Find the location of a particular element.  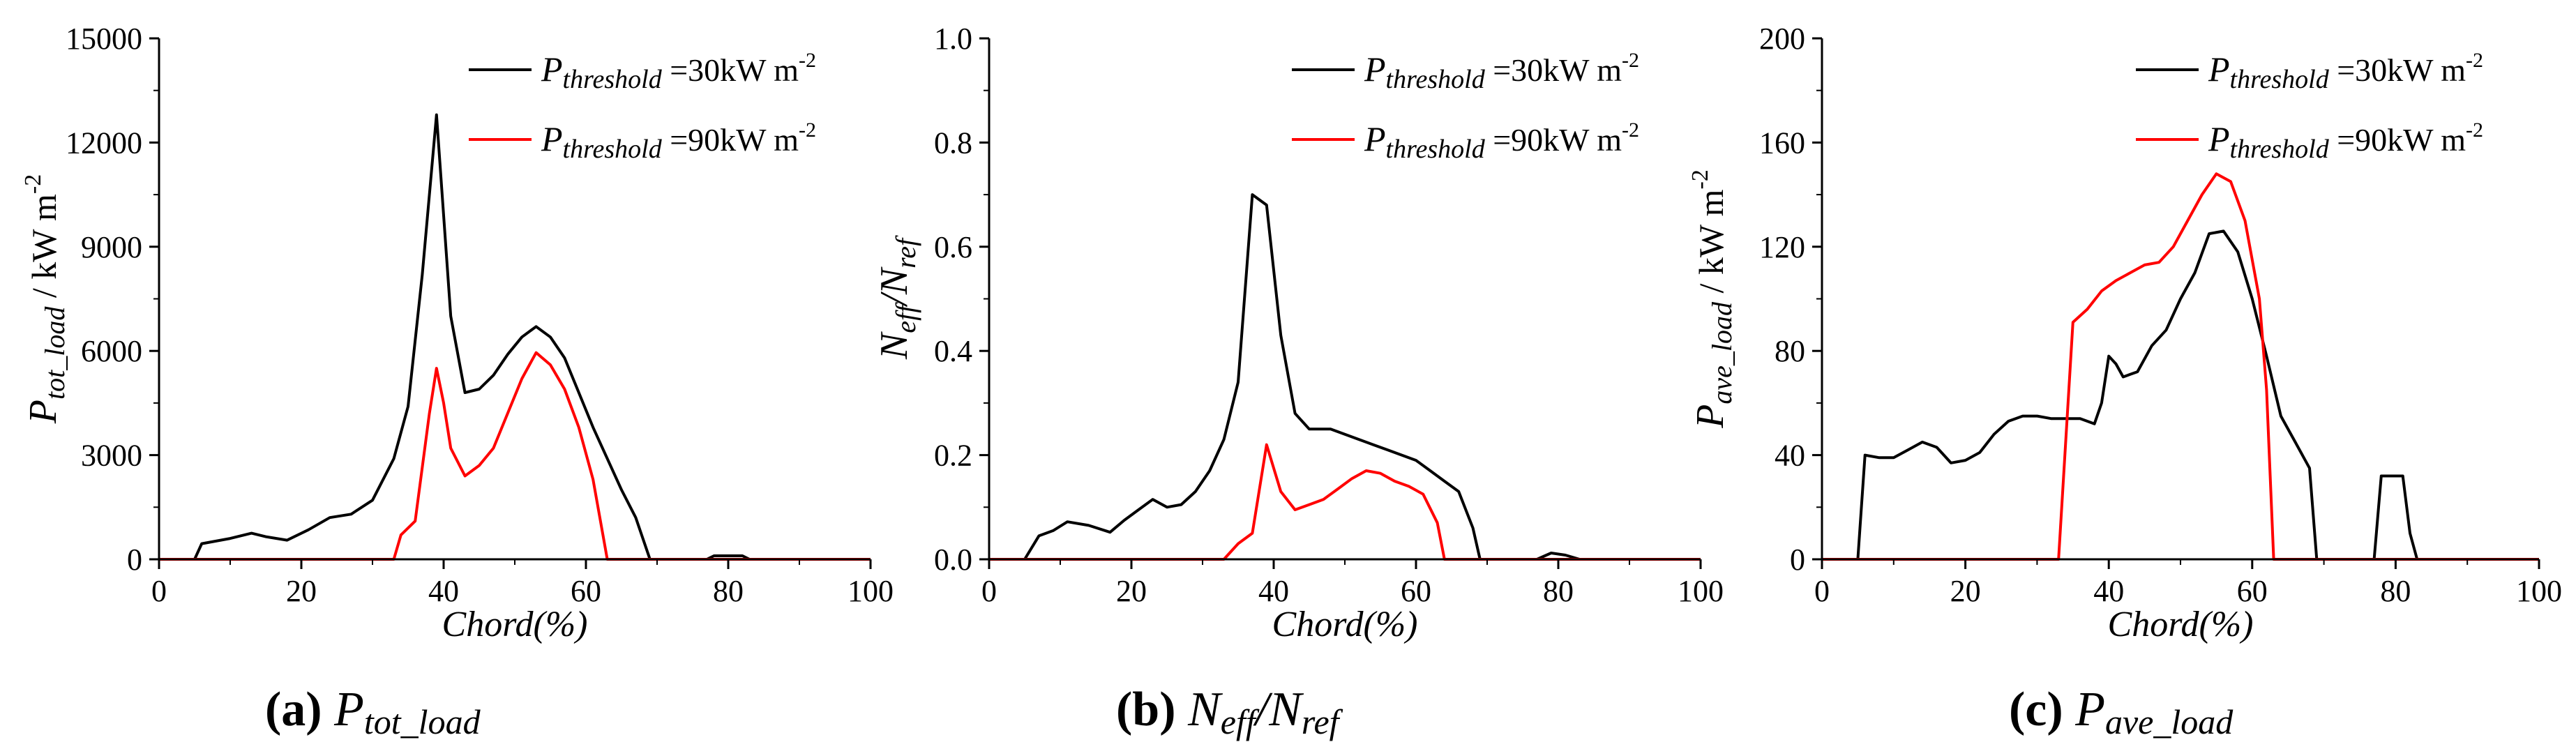

y-axis-title: Pave_load / kW m-2 is located at coordinates (1712, 299).